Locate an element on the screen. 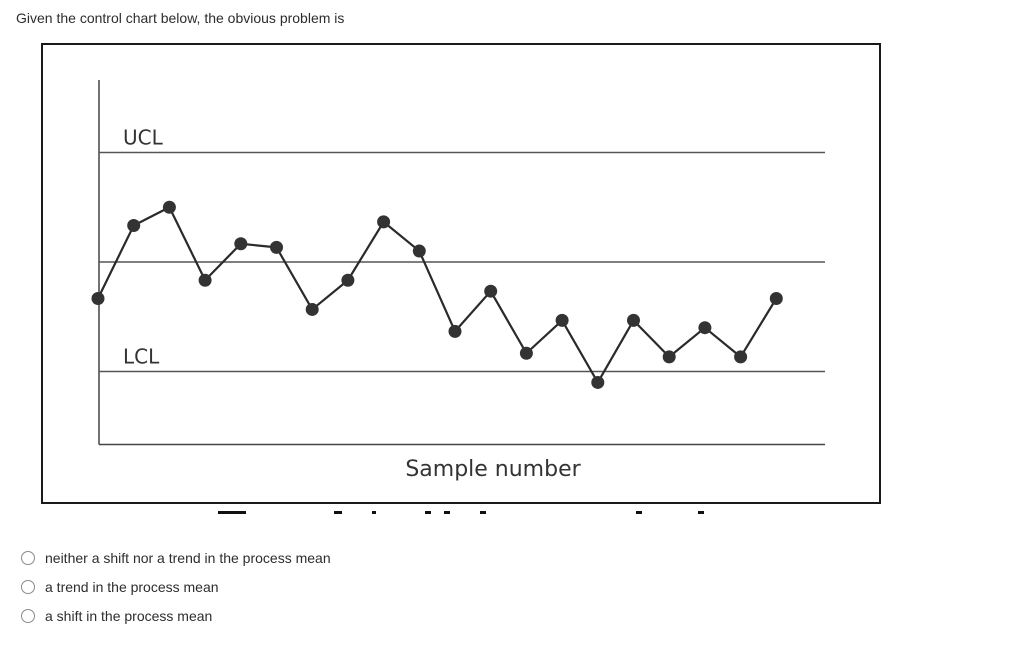  x-axis-label: Sample number is located at coordinates (493, 469).